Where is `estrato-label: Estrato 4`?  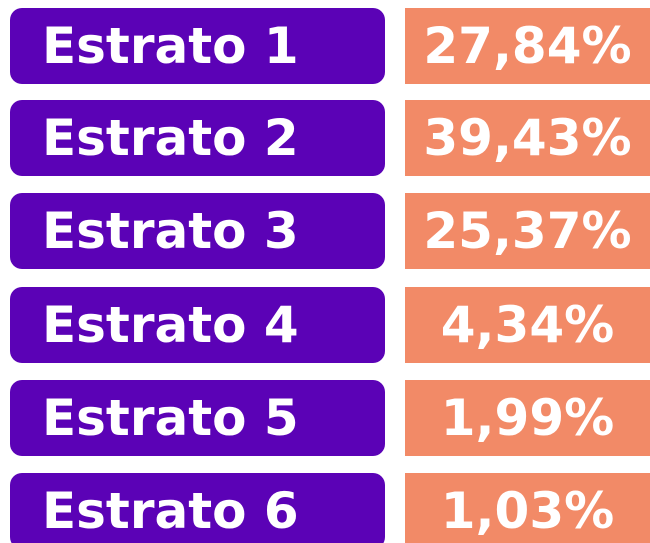 estrato-label: Estrato 4 is located at coordinates (197, 325).